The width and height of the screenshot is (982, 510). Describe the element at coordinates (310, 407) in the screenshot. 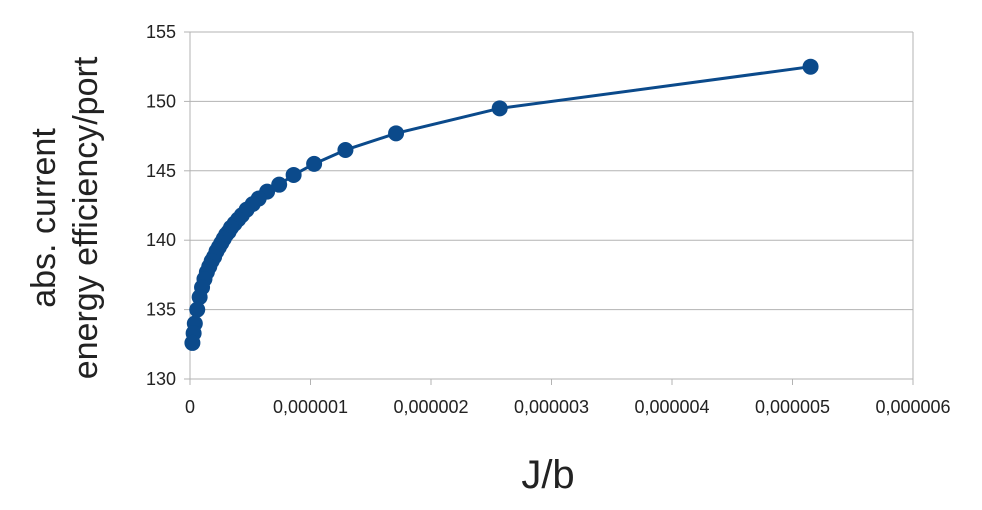

I see `x-tick-label-1: 0,000001` at that location.